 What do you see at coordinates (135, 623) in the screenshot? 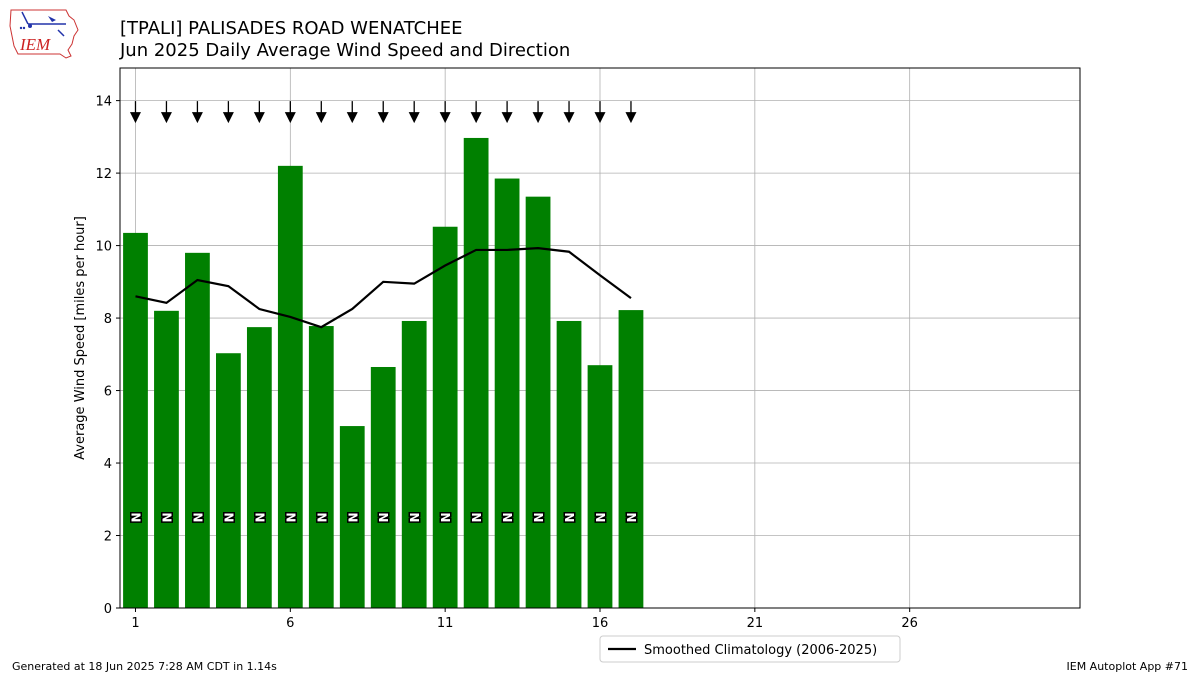
I see `x-tick-label: 1` at bounding box center [135, 623].